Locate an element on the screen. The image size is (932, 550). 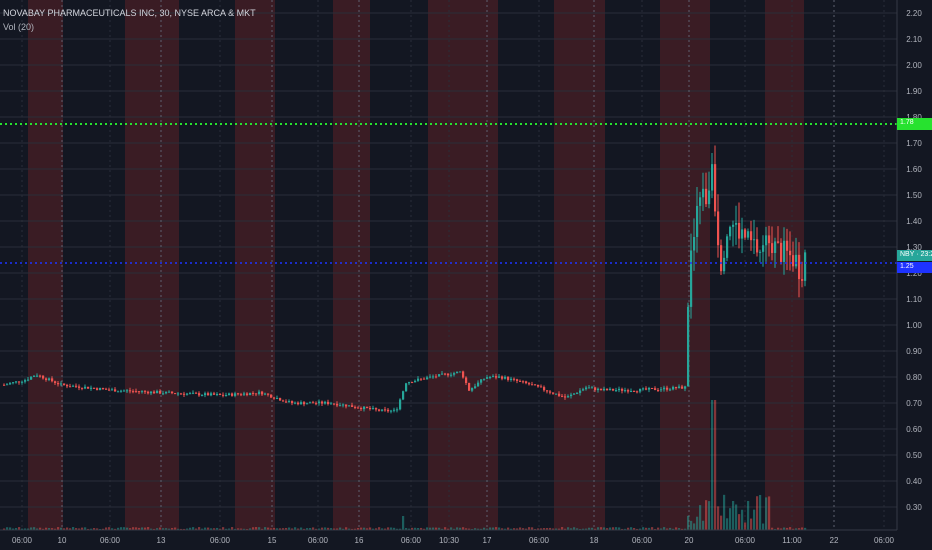
price-tick-label: 1.30 is located at coordinates (914, 247).